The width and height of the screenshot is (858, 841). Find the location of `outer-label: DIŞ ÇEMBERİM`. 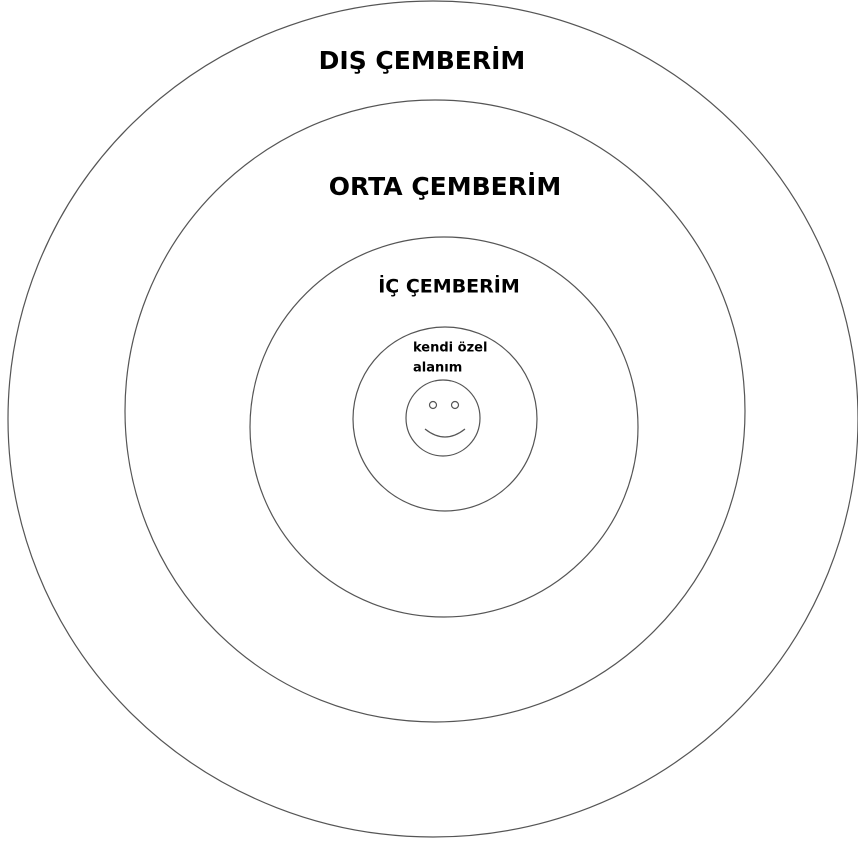

outer-label: DIŞ ÇEMBERİM is located at coordinates (422, 60).